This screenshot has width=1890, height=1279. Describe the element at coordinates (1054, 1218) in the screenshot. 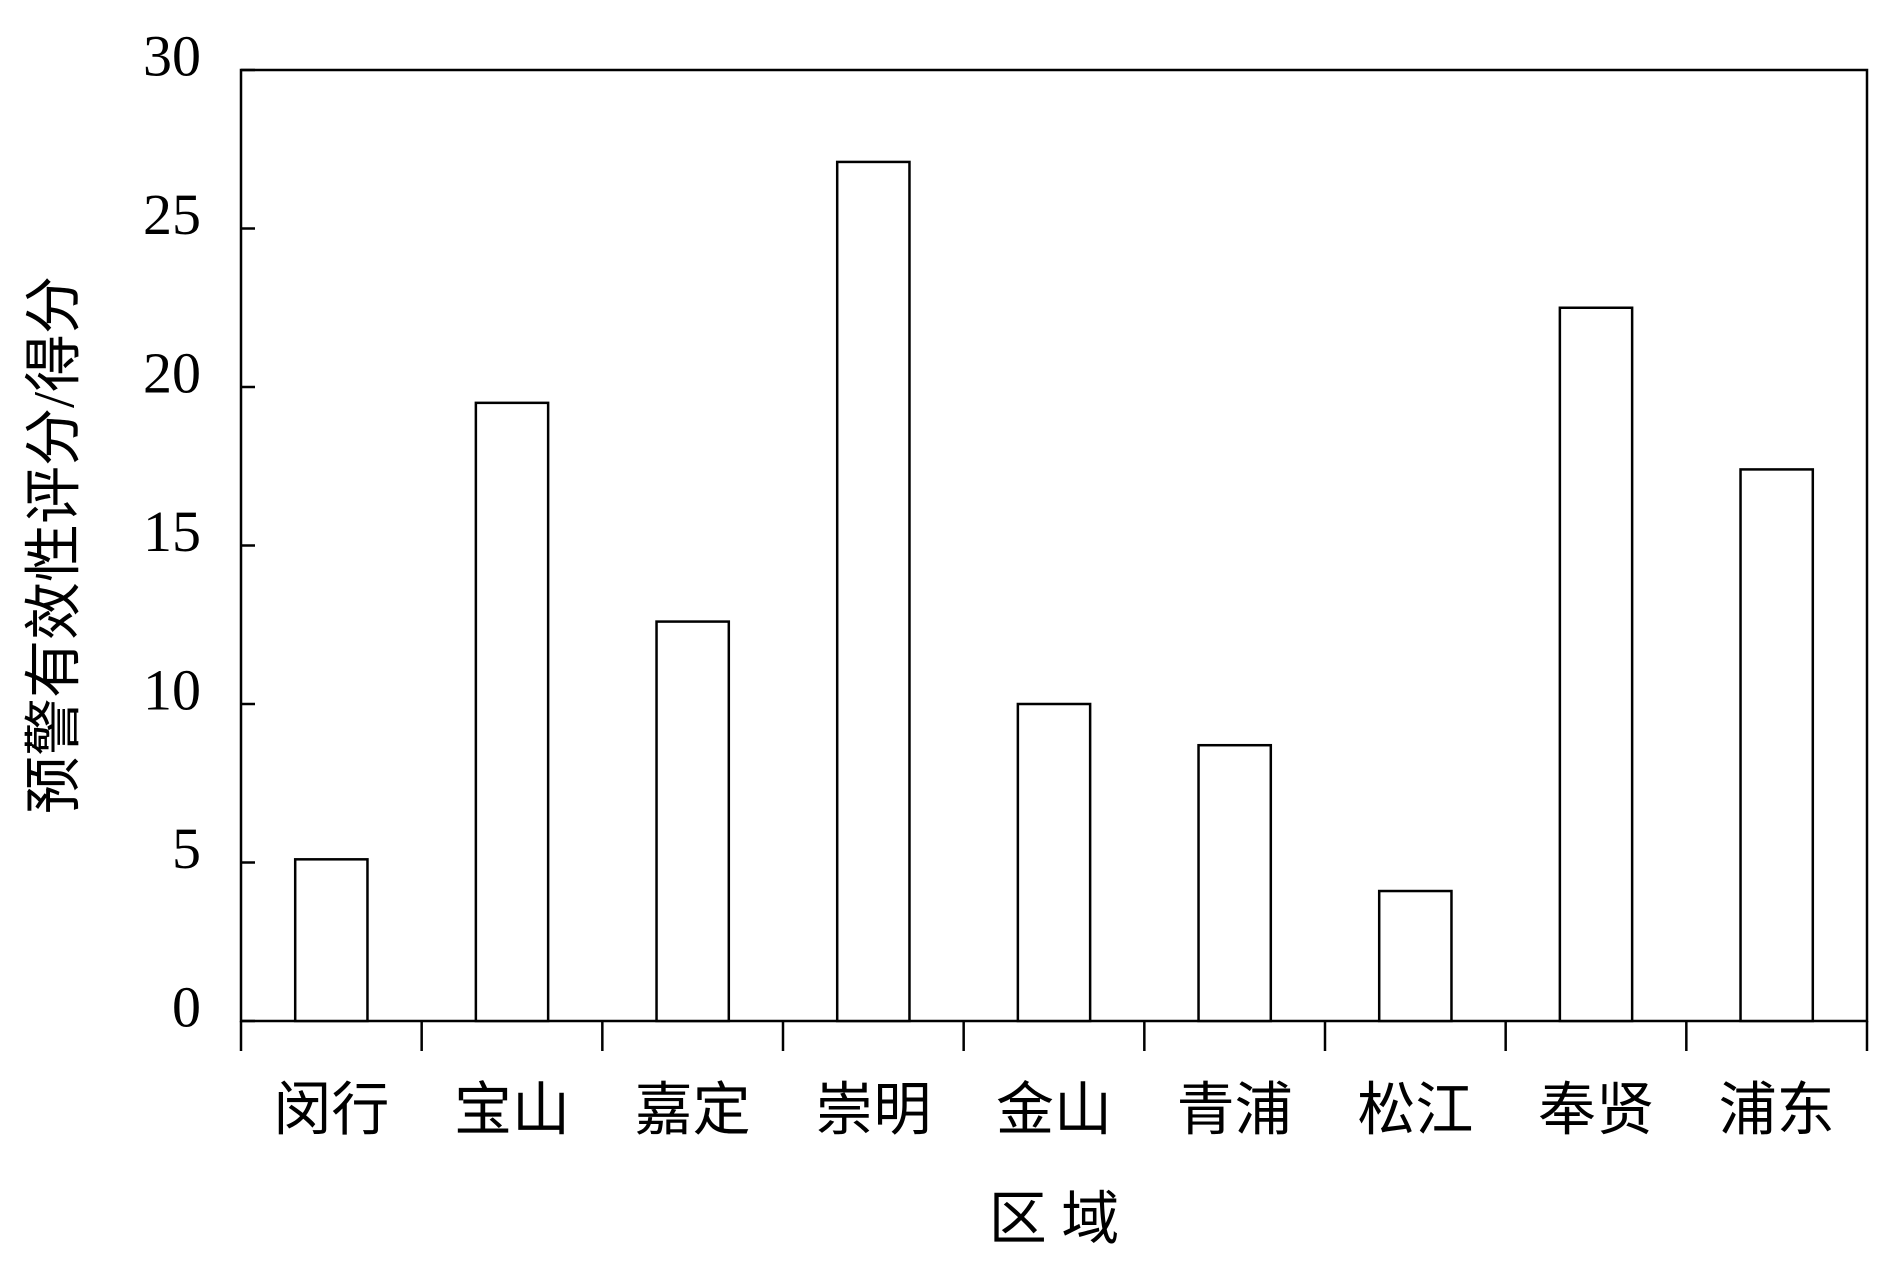

I see `x-axis-label: 区 域` at that location.